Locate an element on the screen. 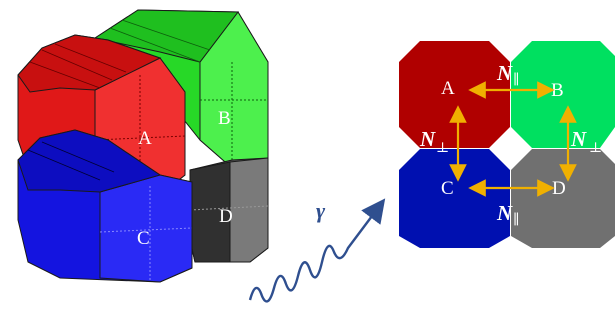 The width and height of the screenshot is (615, 320). schematic-label-c: C is located at coordinates (447, 188).